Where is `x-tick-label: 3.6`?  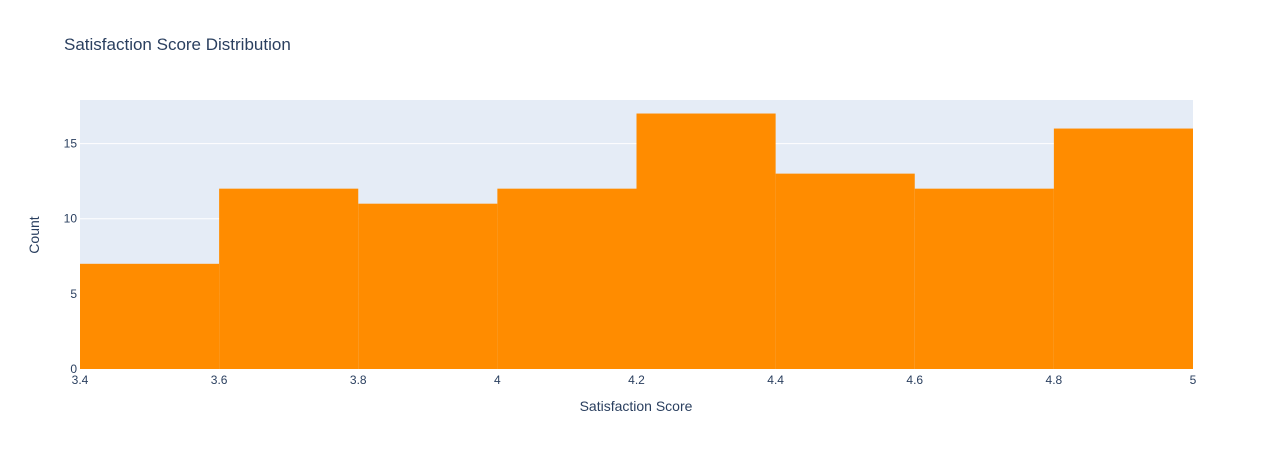
x-tick-label: 3.6 is located at coordinates (219, 380).